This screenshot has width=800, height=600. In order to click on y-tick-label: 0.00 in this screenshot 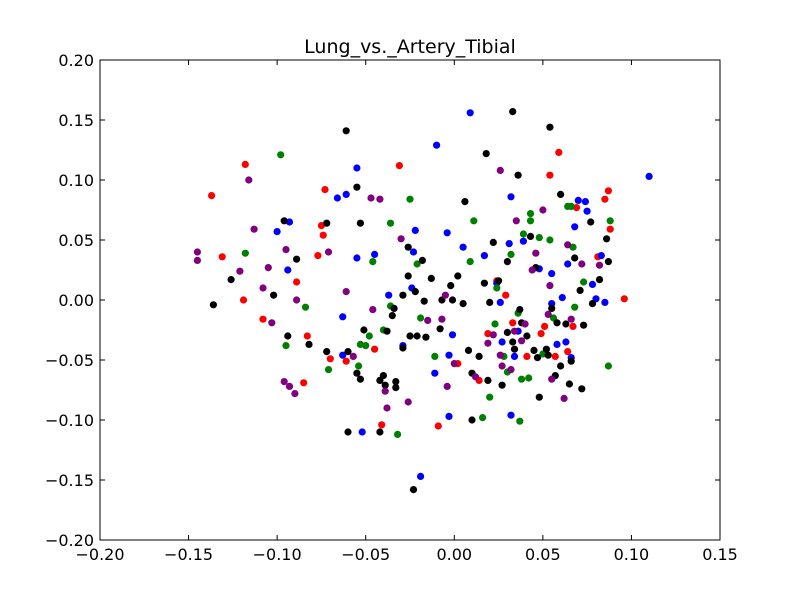, I will do `click(76, 300)`.